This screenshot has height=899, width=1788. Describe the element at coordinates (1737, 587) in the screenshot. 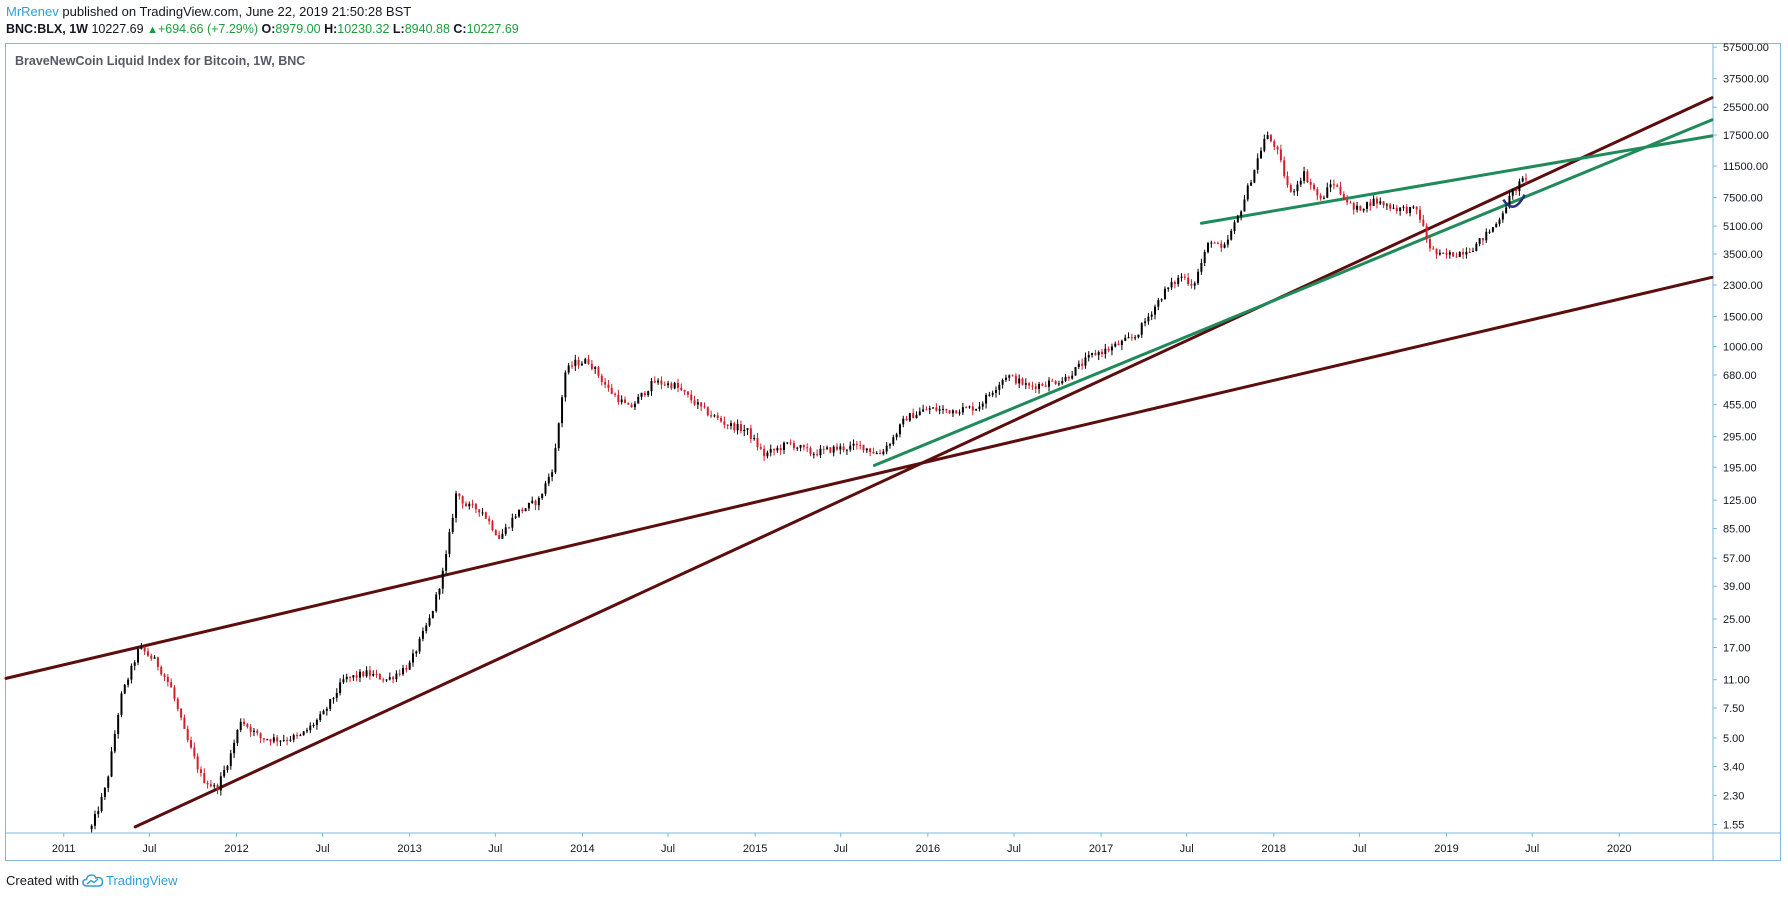

I see `price-tick-label: 39.00` at that location.